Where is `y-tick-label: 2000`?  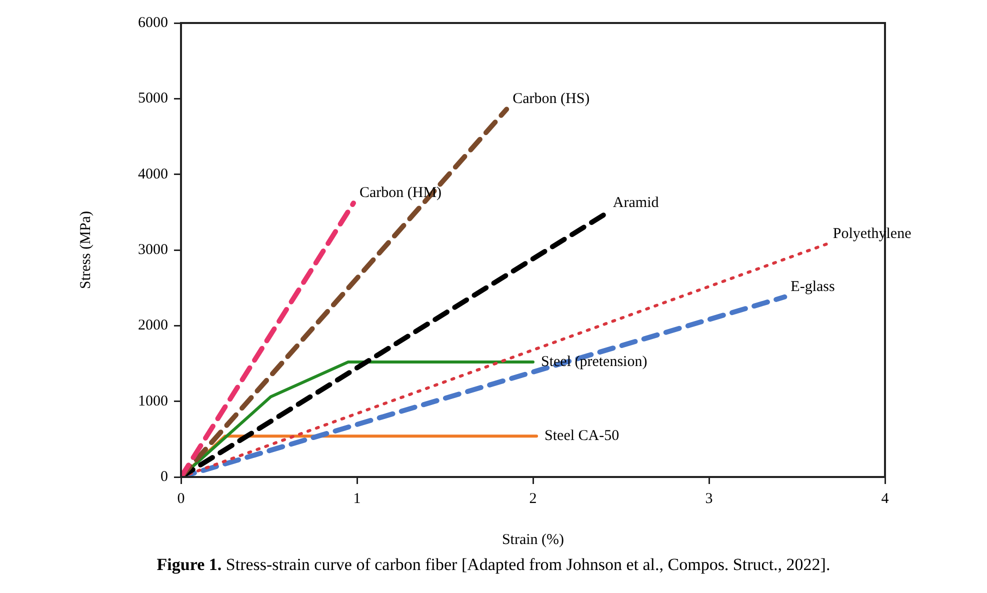 y-tick-label: 2000 is located at coordinates (153, 326).